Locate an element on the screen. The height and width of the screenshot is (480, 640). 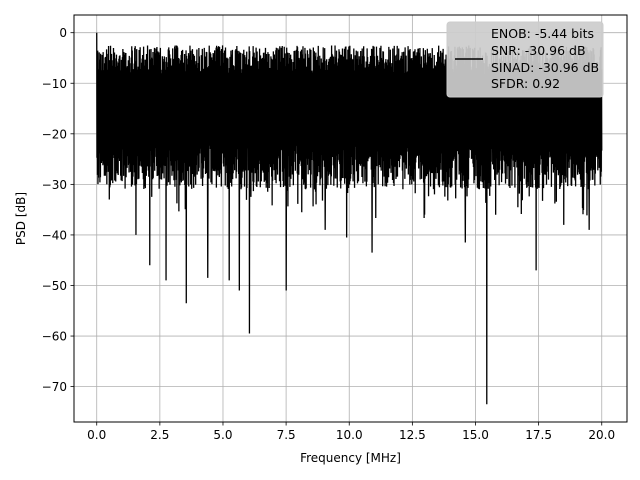
x-tick-label: 7.5 is located at coordinates (286, 435).